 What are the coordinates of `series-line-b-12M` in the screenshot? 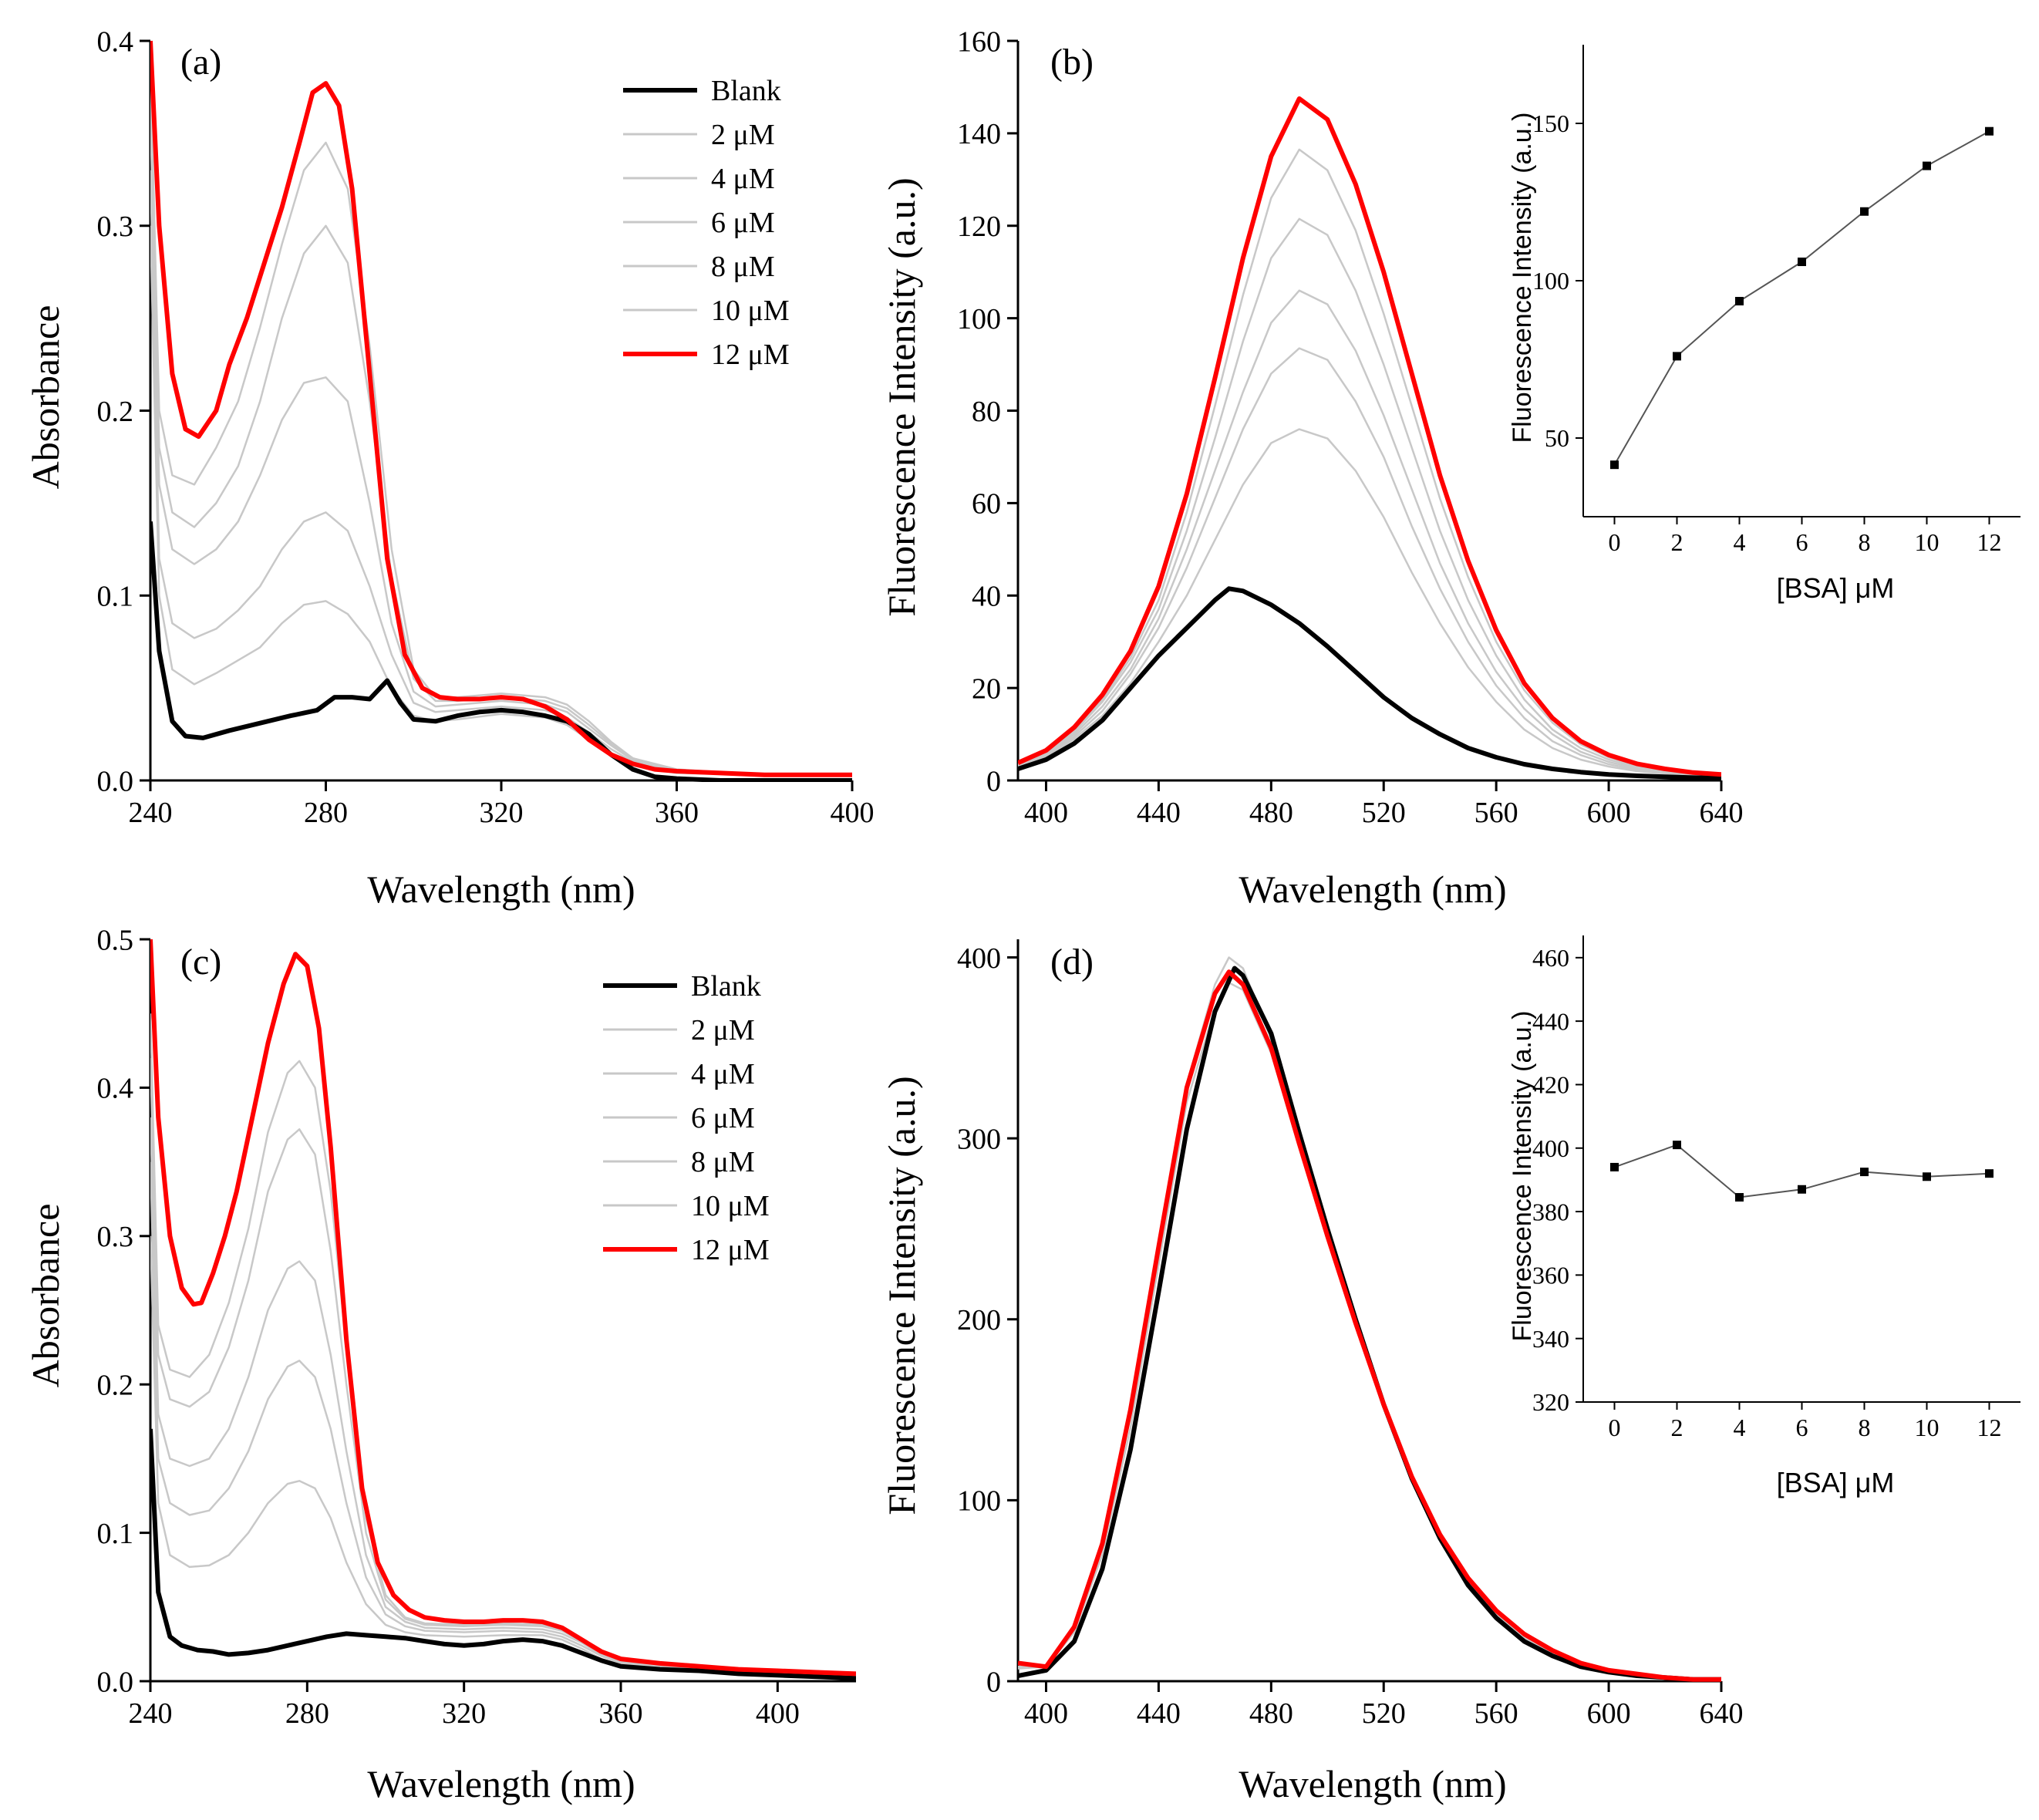 It's located at (1369, 437).